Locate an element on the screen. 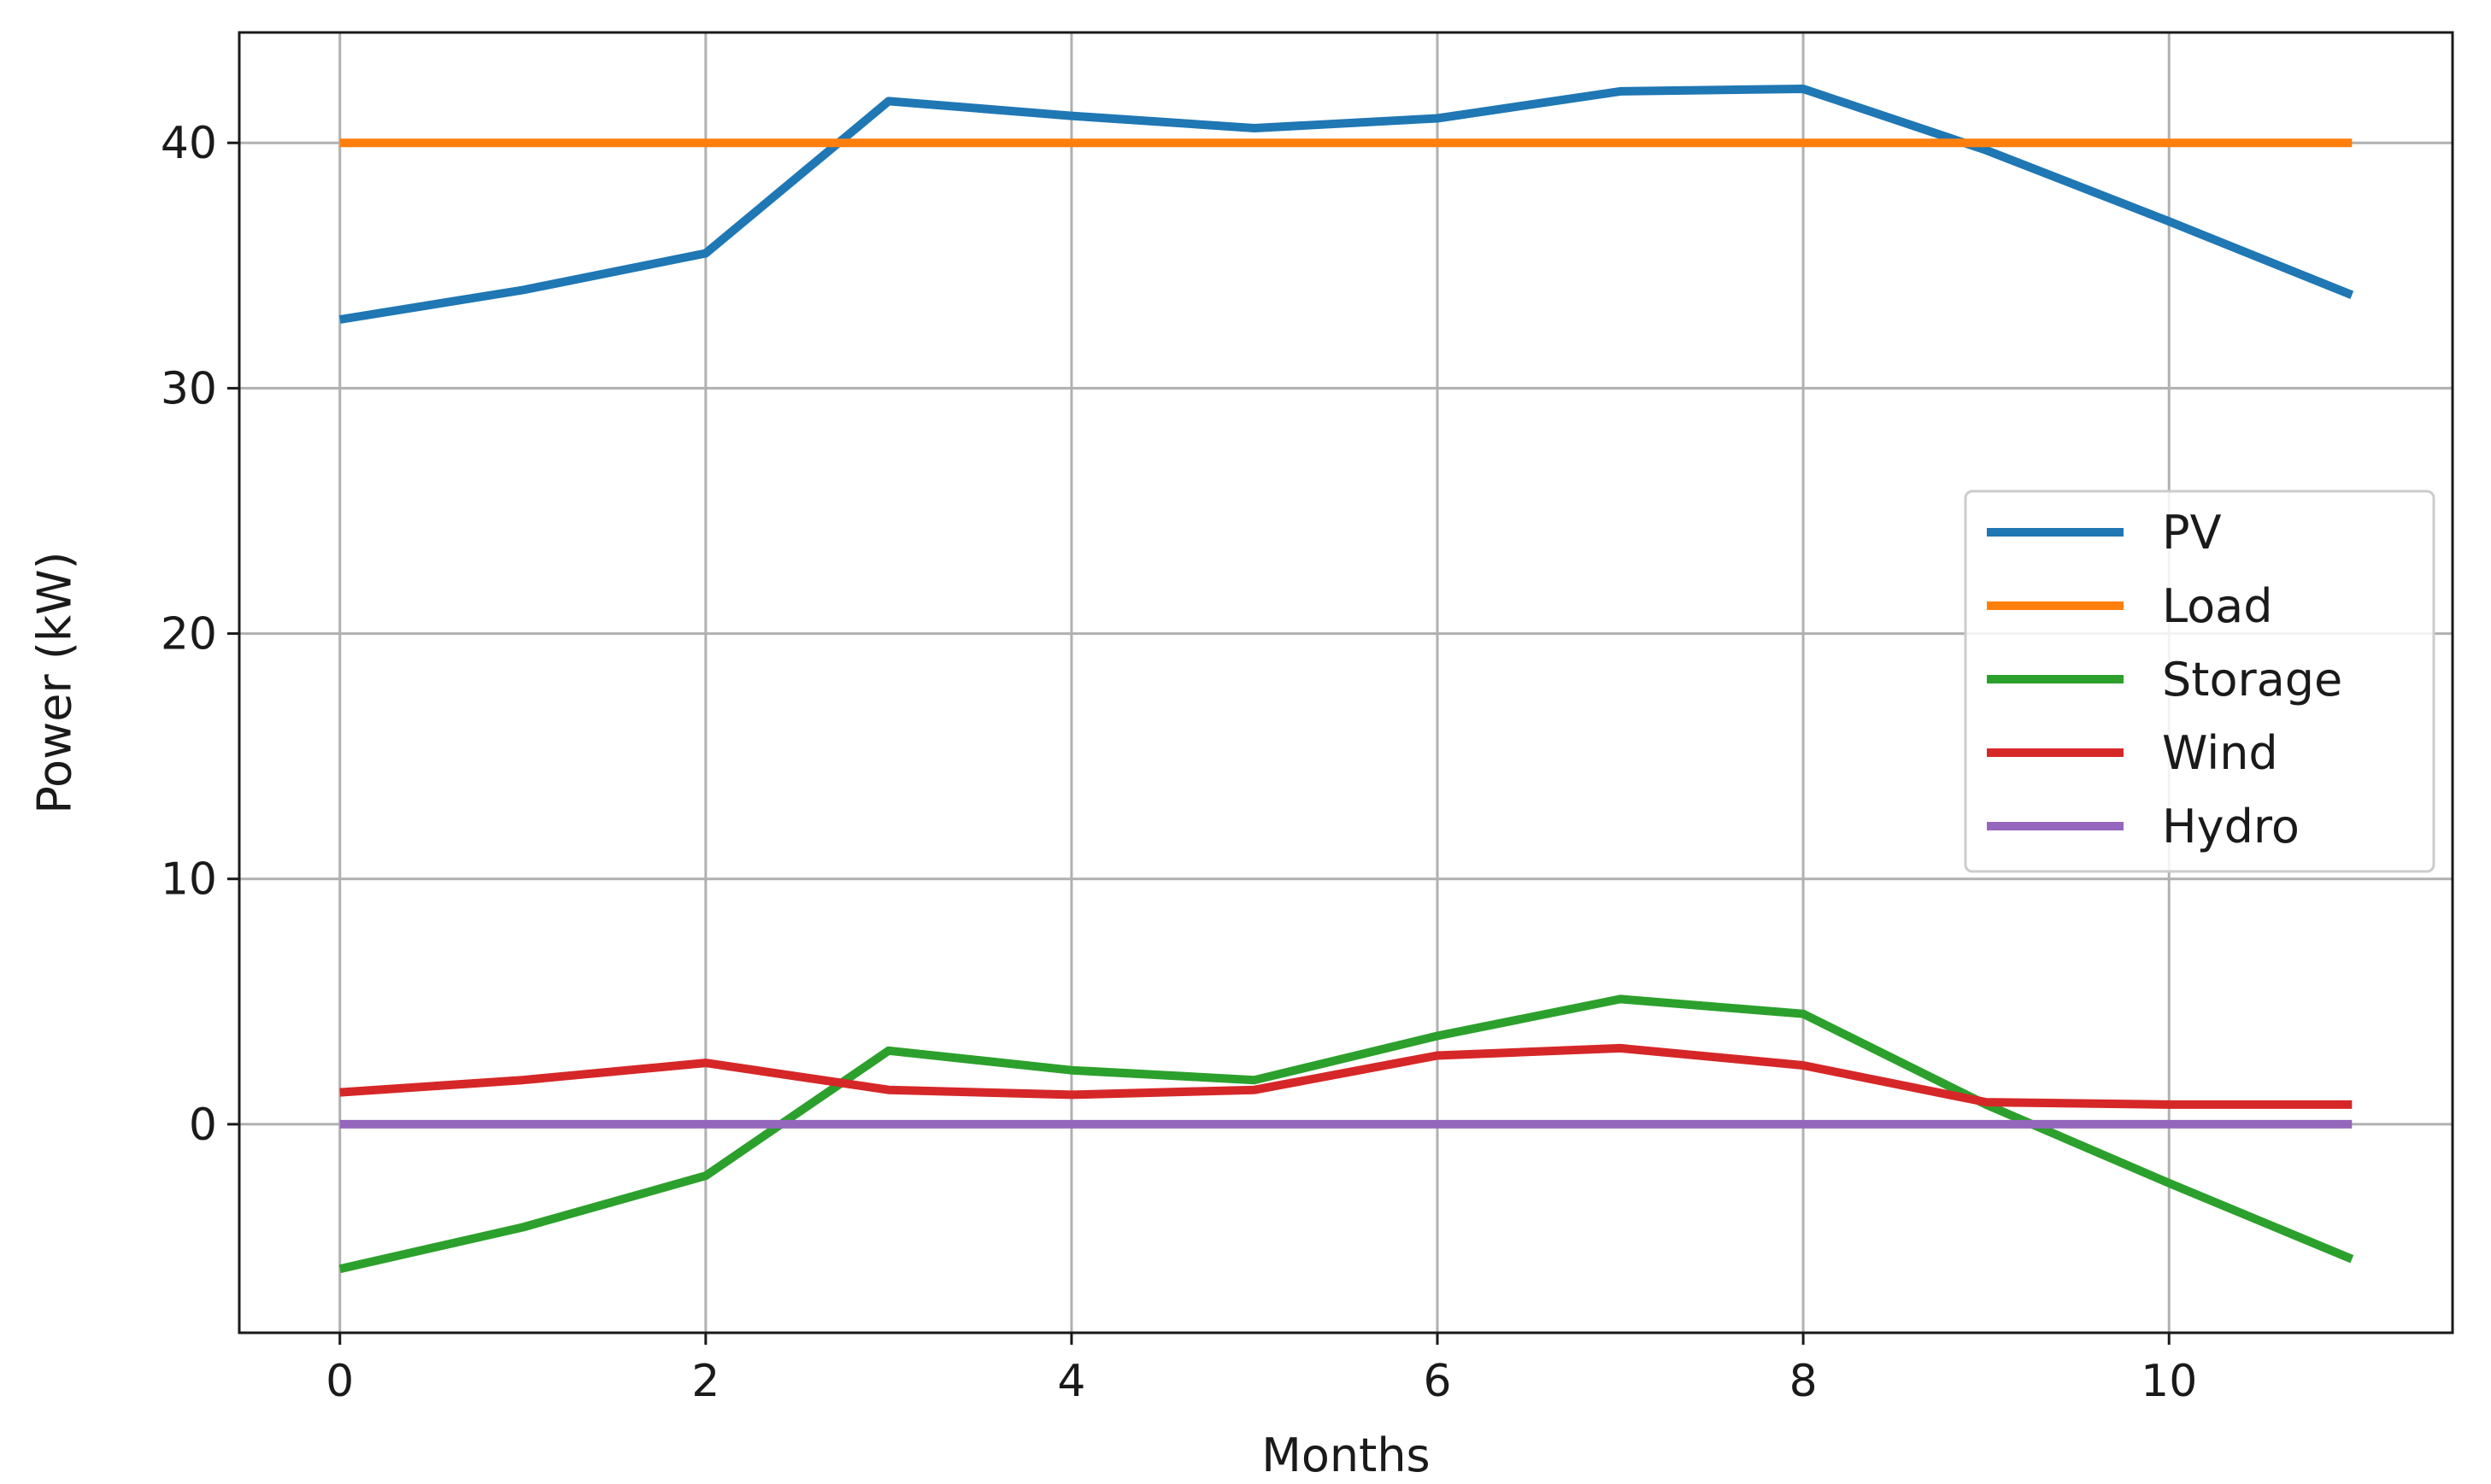 This screenshot has height=1484, width=2491. x-tick-label: 8 is located at coordinates (1803, 1381).